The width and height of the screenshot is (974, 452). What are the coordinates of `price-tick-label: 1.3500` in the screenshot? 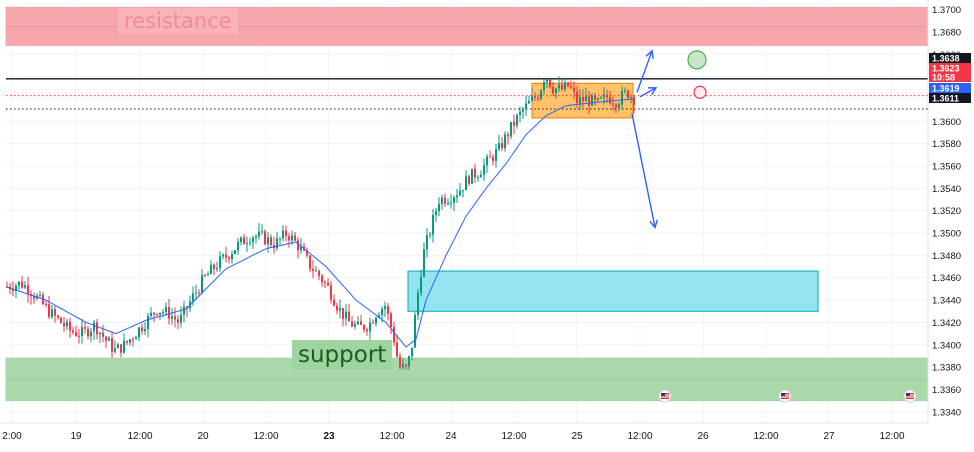 It's located at (946, 234).